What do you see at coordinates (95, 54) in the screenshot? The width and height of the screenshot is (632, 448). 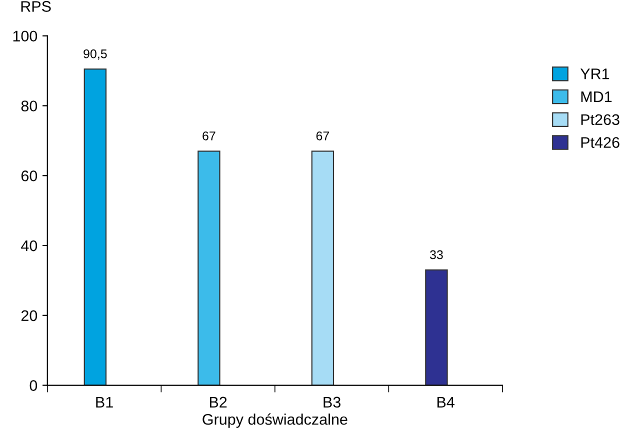 I see `data-label: 90,5` at bounding box center [95, 54].